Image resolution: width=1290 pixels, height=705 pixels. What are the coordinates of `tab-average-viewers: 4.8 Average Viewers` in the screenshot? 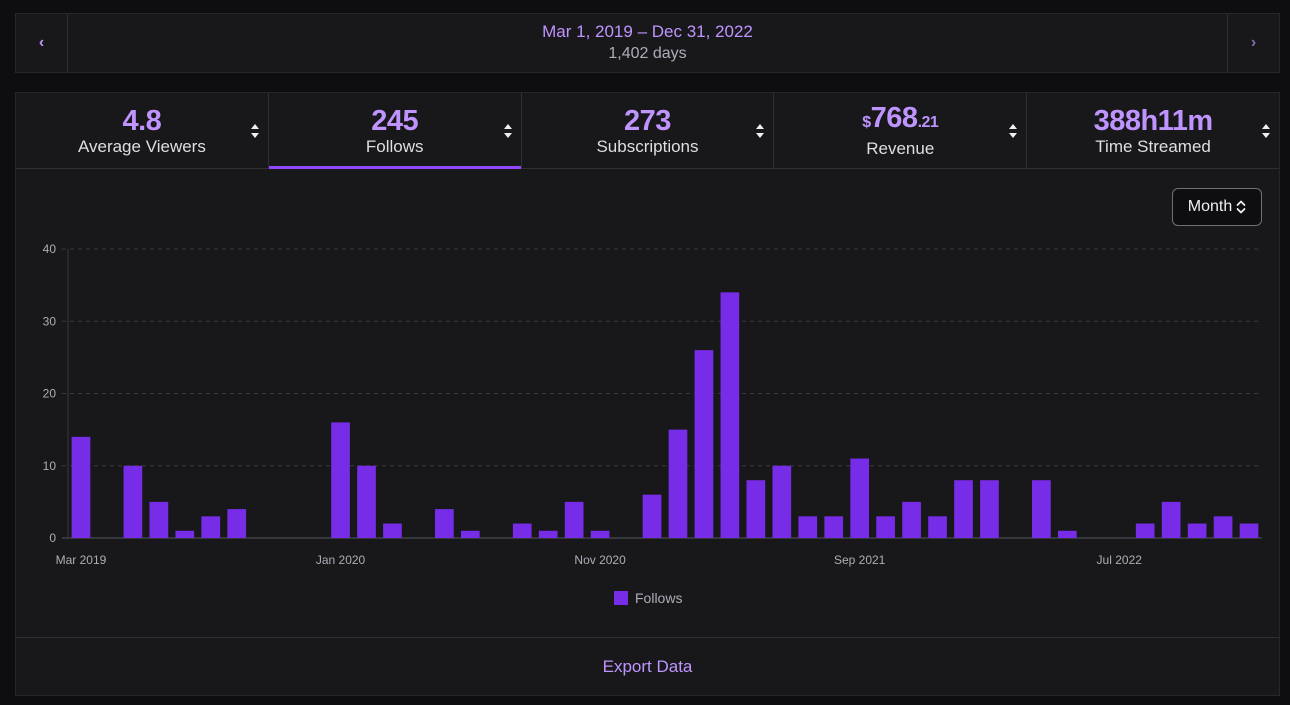 It's located at (142, 130).